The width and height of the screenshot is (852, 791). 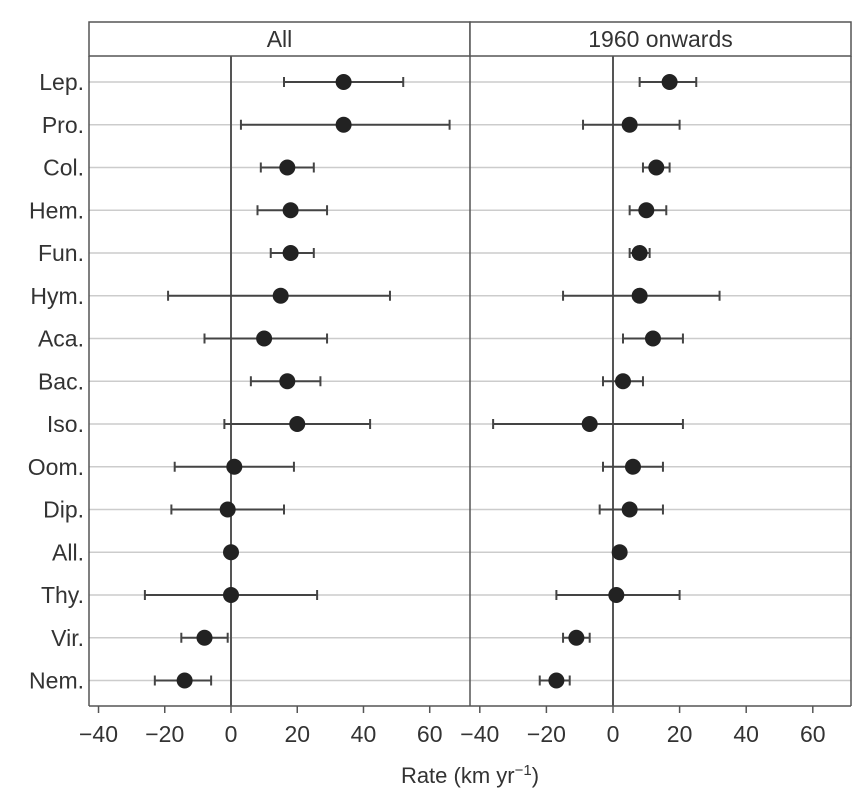 What do you see at coordinates (280, 295) in the screenshot?
I see `panel-1-hym-point` at bounding box center [280, 295].